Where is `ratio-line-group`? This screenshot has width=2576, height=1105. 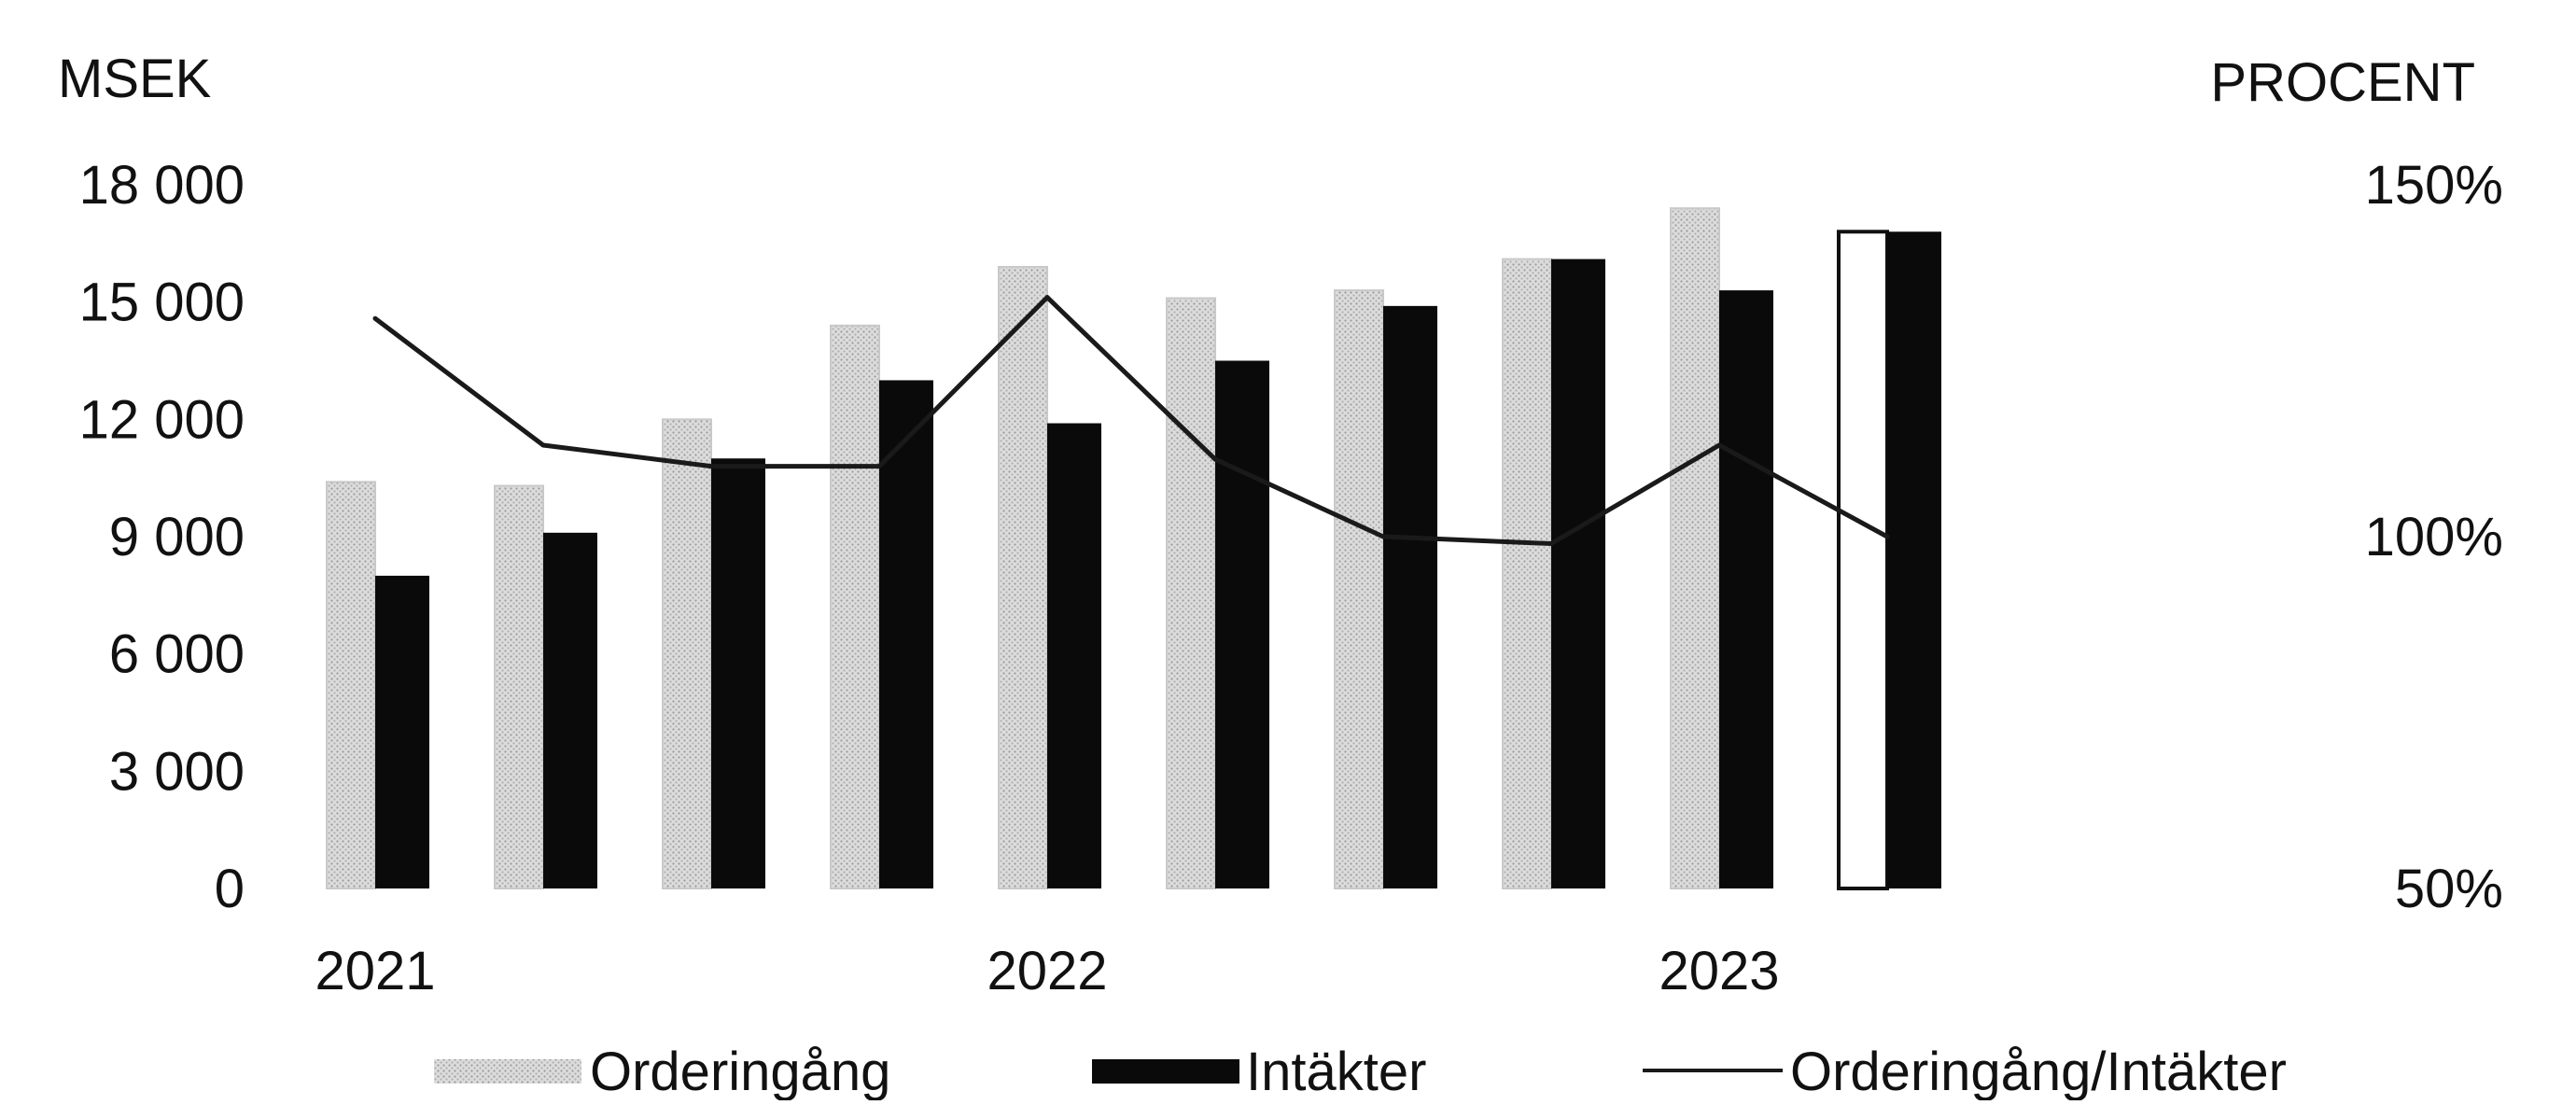
ratio-line-group is located at coordinates (1131, 421).